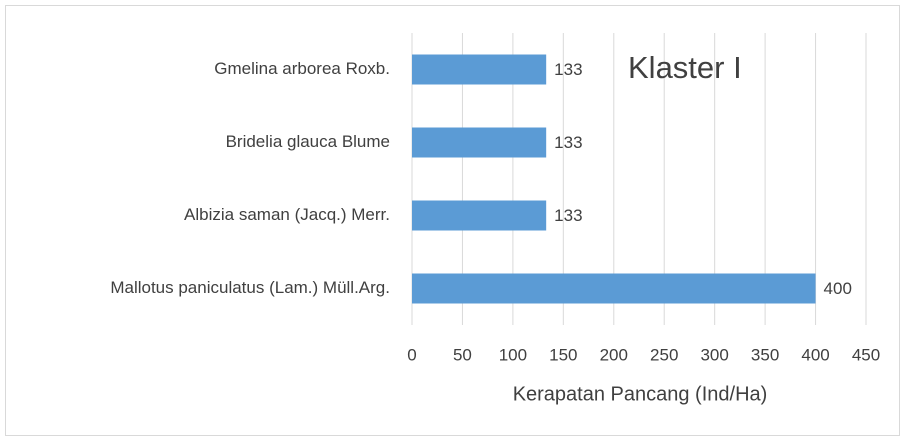 This screenshot has height=446, width=906. I want to click on data-label: 400, so click(838, 288).